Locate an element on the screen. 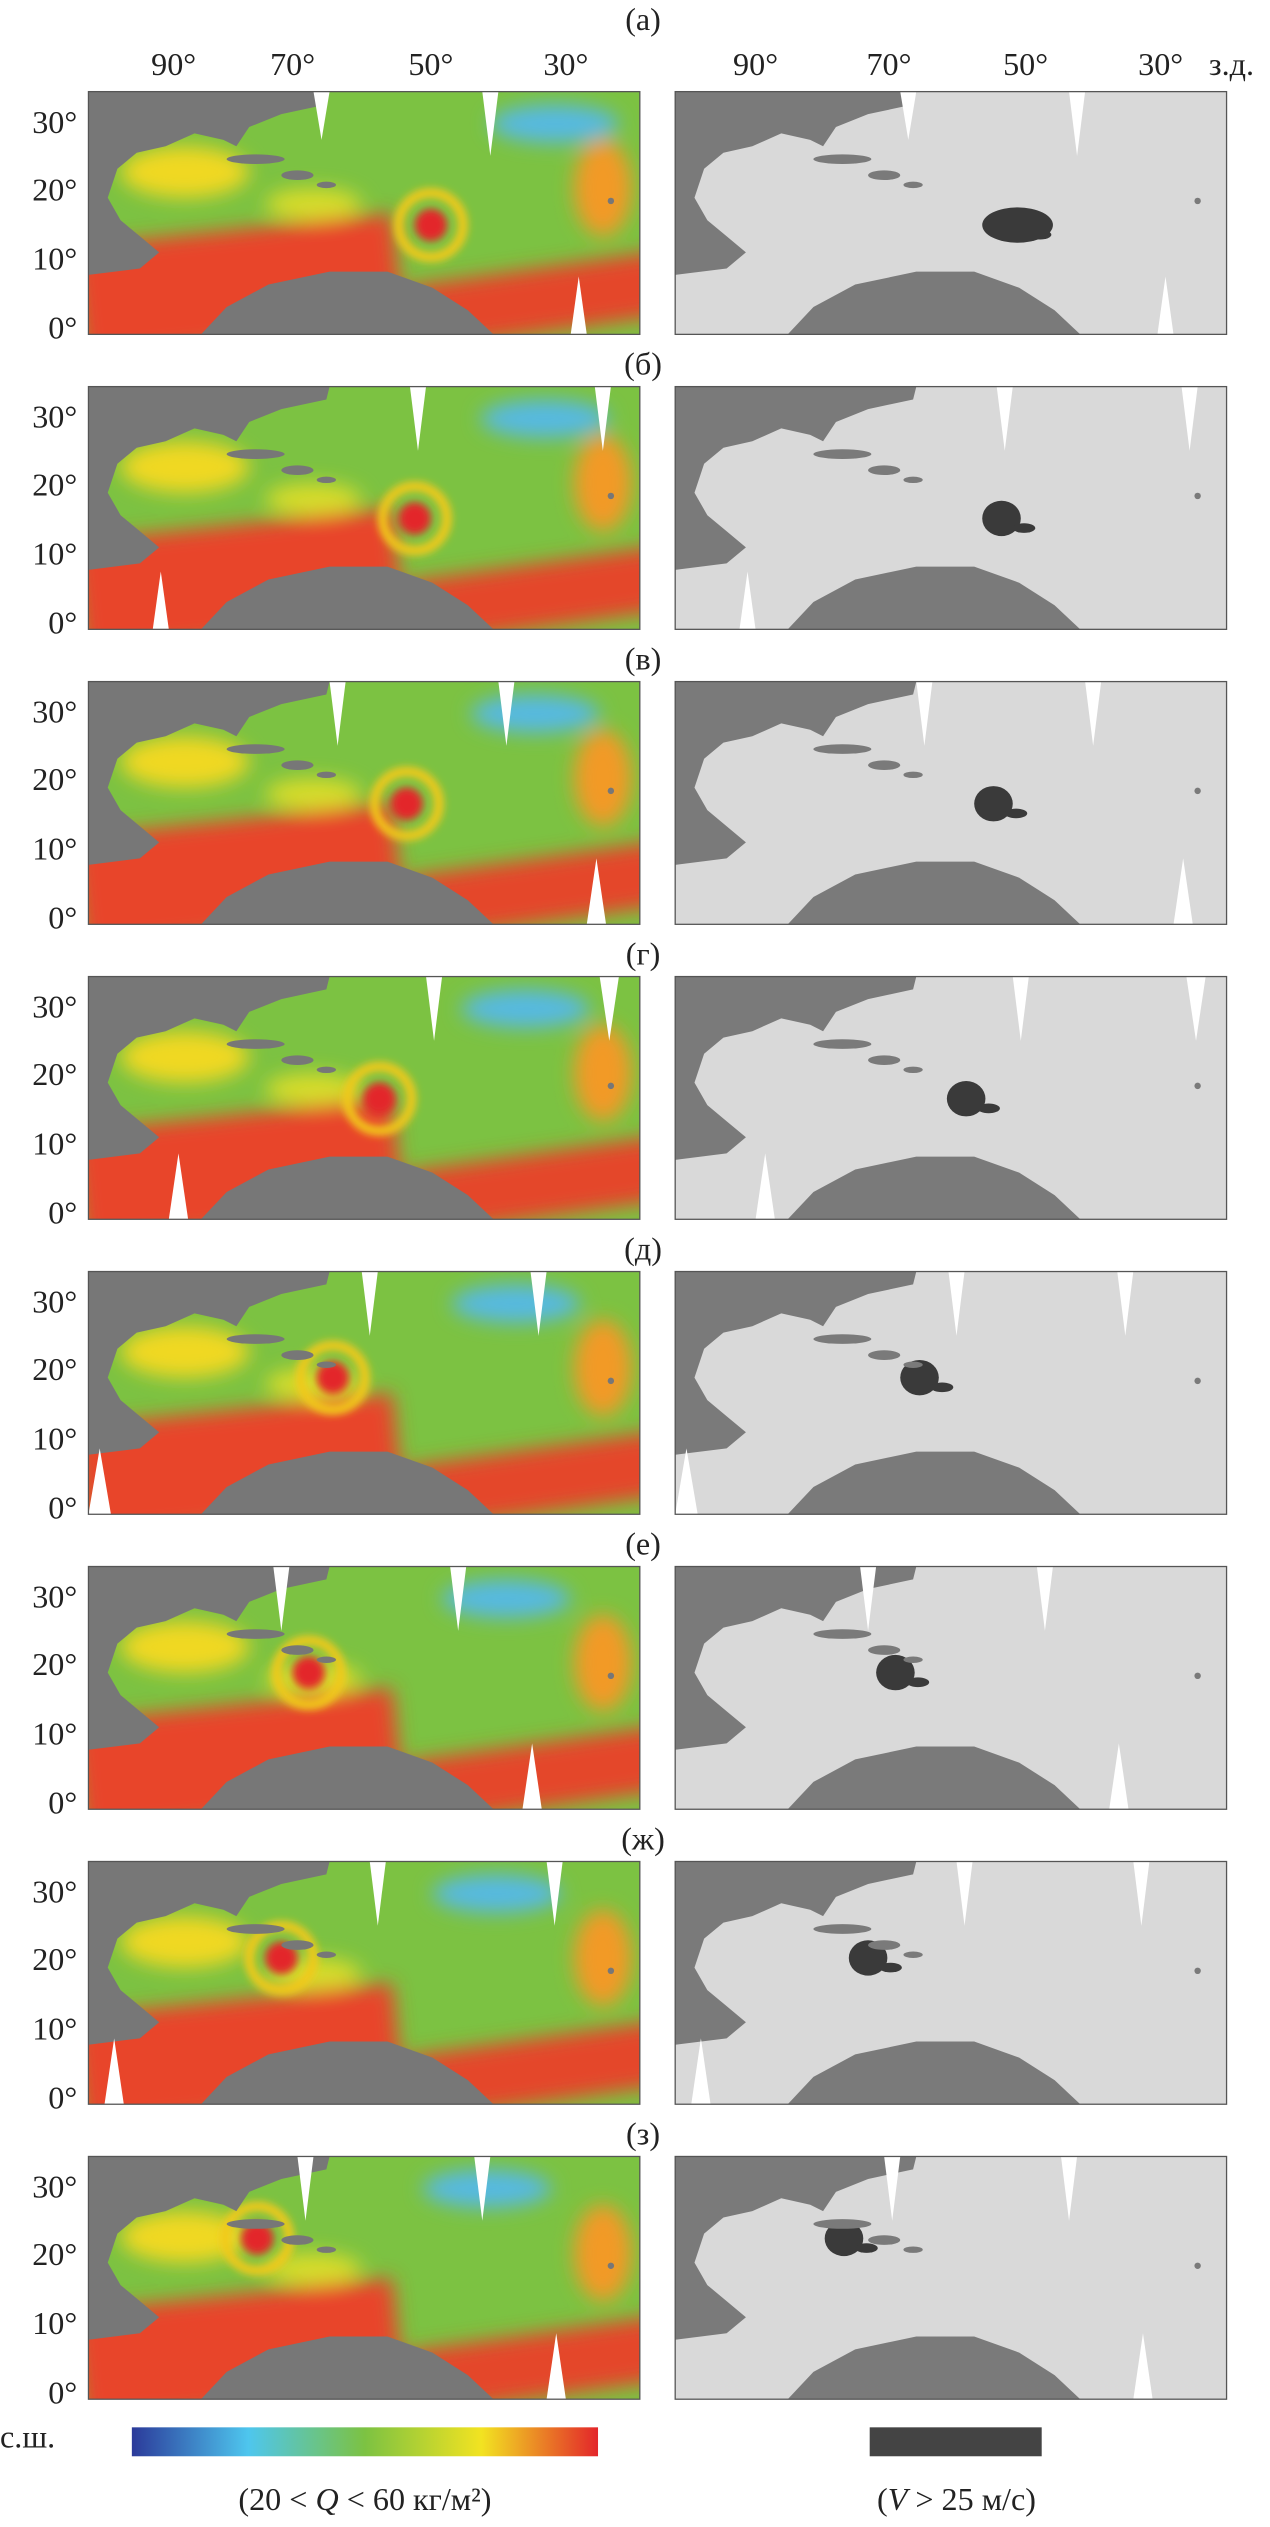 This screenshot has width=1270, height=2527. lon-tick-label: 50° is located at coordinates (430, 64).